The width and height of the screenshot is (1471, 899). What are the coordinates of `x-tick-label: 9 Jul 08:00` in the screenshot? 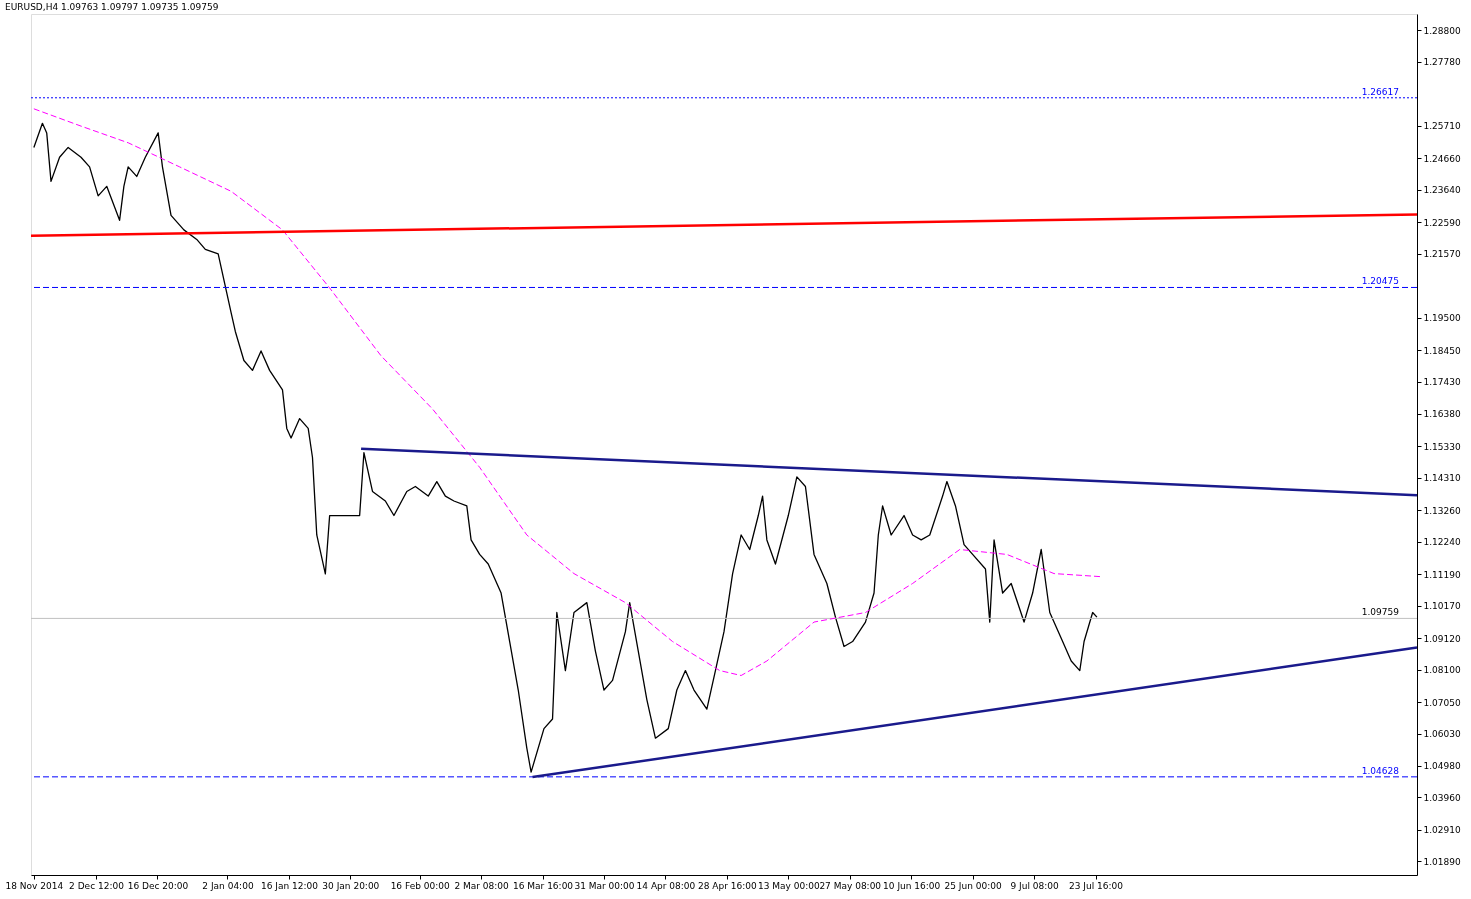 It's located at (1034, 885).